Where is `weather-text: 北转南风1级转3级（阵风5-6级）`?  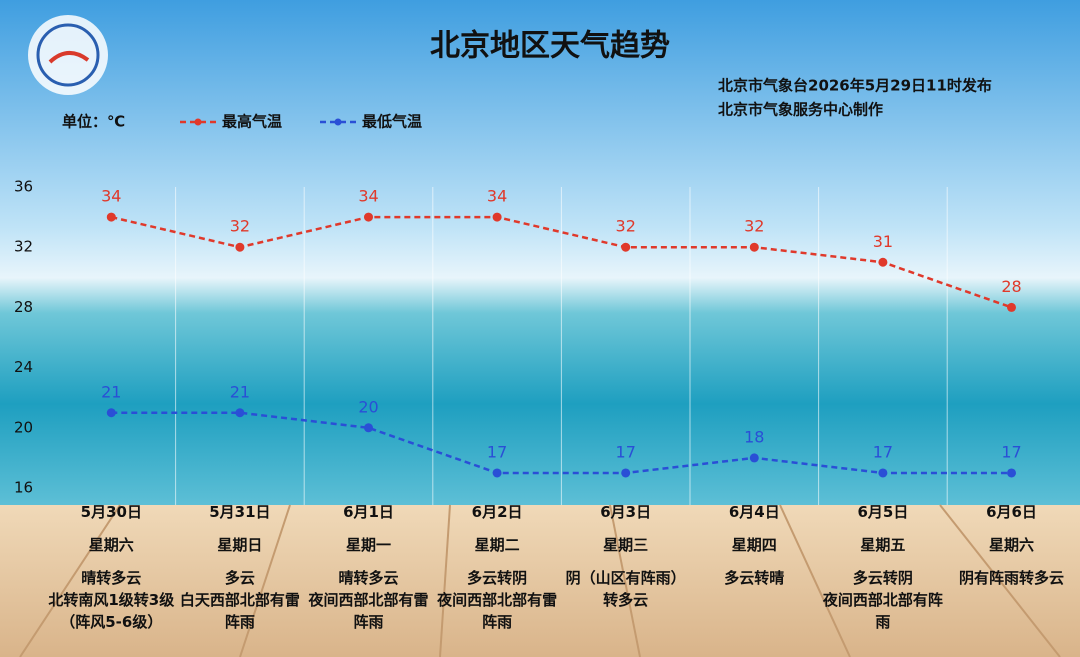 weather-text: 北转南风1级转3级（阵风5-6级） is located at coordinates (111, 611).